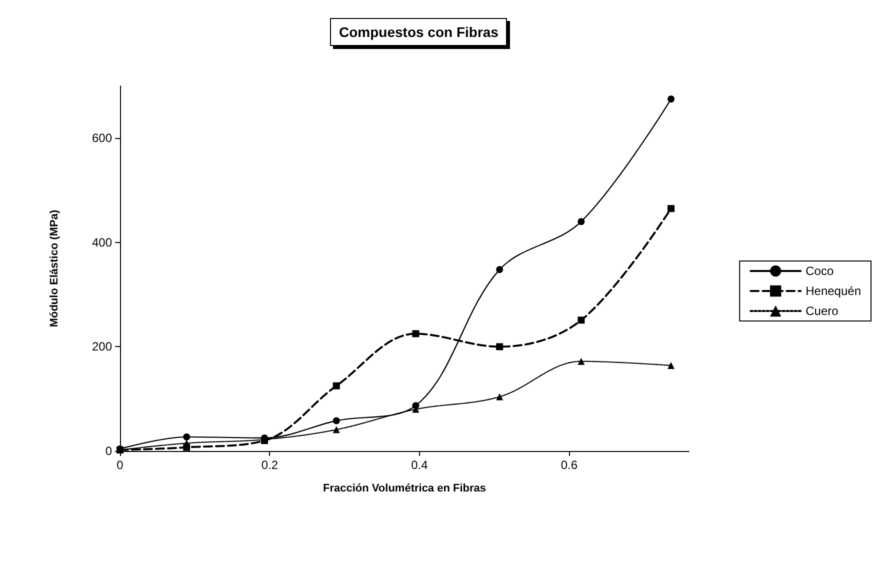 This screenshot has width=891, height=582. I want to click on chart-title: Compuestos con Fibras, so click(419, 32).